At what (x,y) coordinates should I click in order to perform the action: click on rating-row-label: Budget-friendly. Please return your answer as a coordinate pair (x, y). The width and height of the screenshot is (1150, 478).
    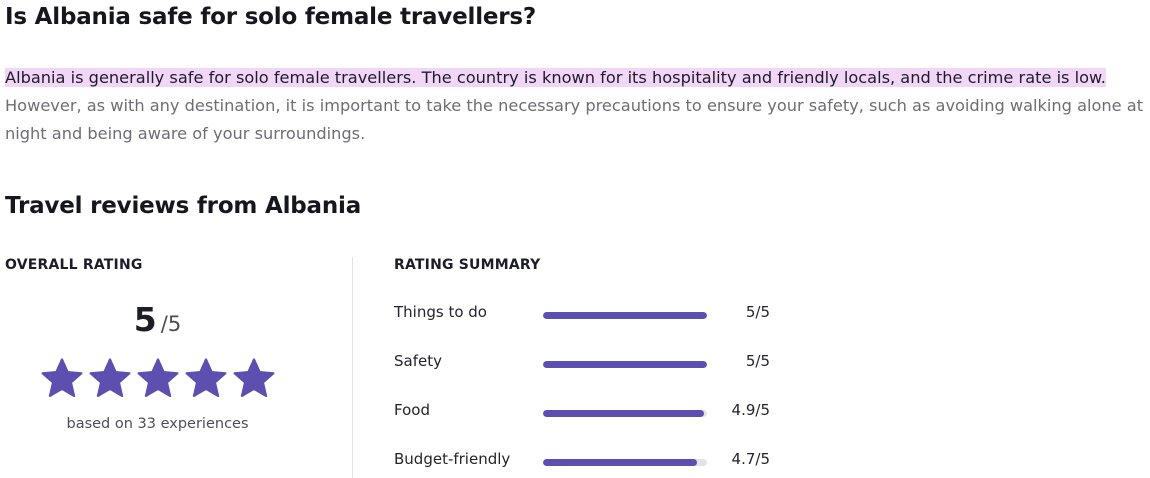
    Looking at the image, I should click on (452, 459).